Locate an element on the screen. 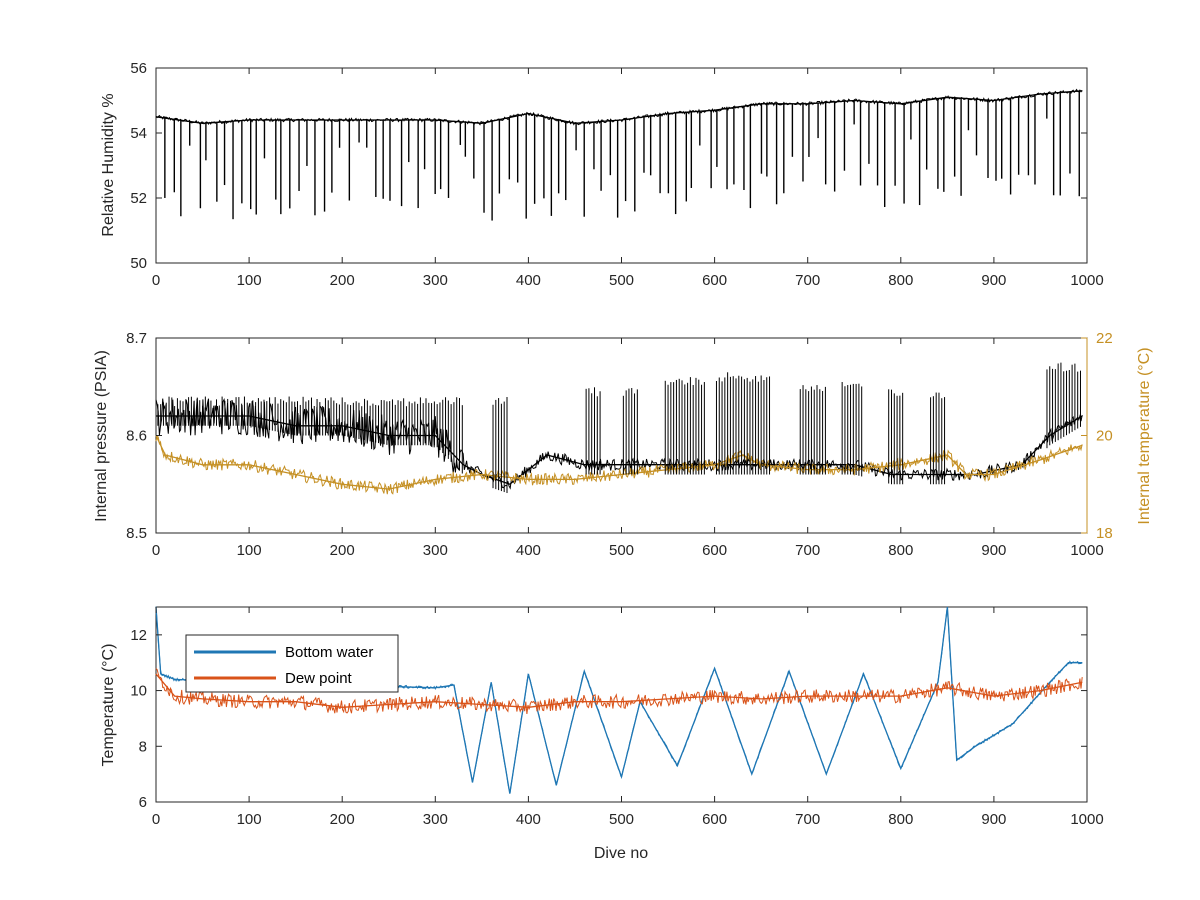 This screenshot has height=900, width=1200. temperature-xtick-label: 400 is located at coordinates (528, 819).